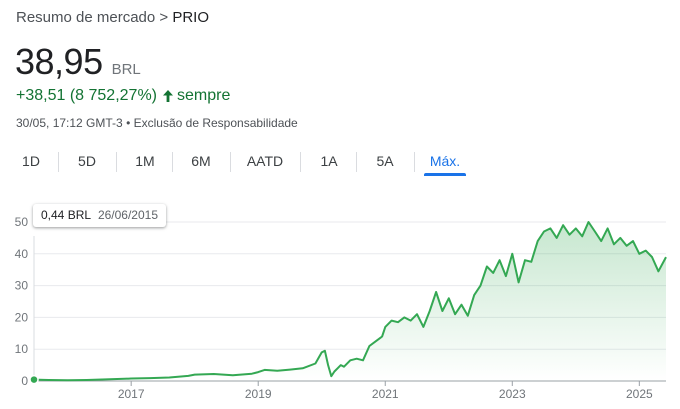 This screenshot has height=409, width=680. Describe the element at coordinates (168, 96) in the screenshot. I see `arrow-up-icon` at that location.